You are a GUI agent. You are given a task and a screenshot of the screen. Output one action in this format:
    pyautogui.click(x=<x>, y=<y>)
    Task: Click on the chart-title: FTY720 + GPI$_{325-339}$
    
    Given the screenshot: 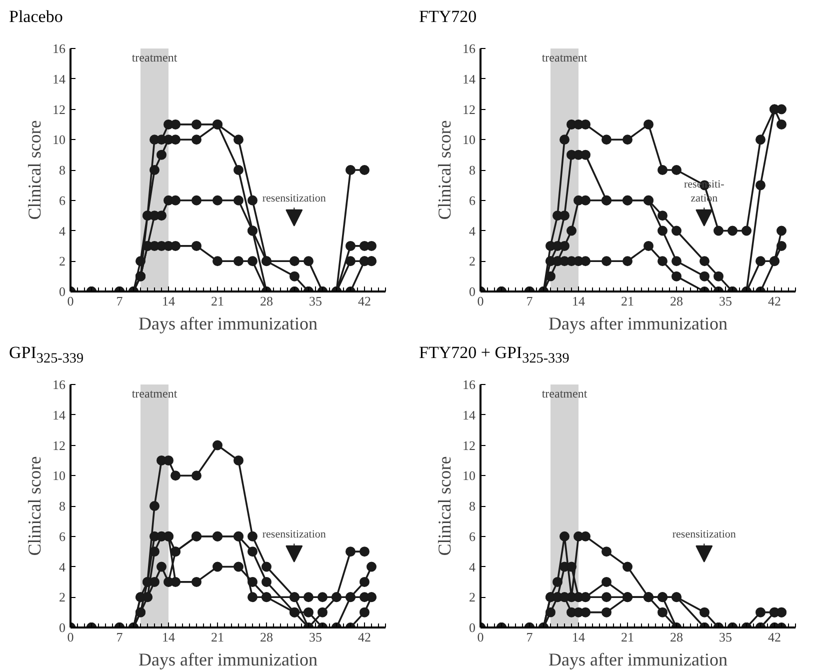 What is the action you would take?
    pyautogui.click(x=494, y=355)
    